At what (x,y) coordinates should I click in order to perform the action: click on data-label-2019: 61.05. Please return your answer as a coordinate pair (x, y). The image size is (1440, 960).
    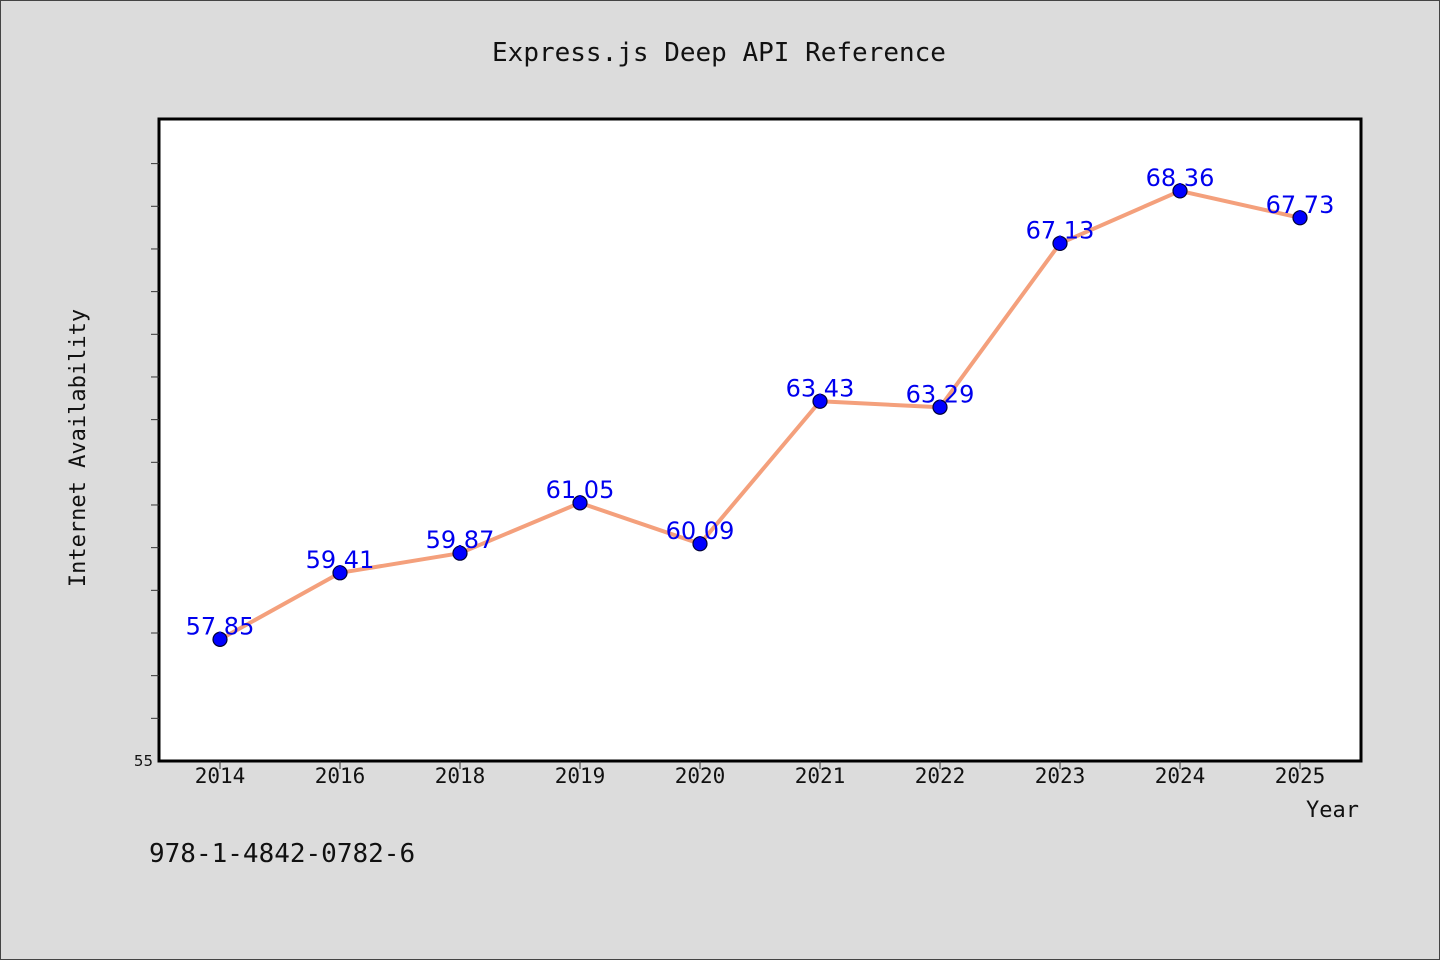
    Looking at the image, I should click on (580, 490).